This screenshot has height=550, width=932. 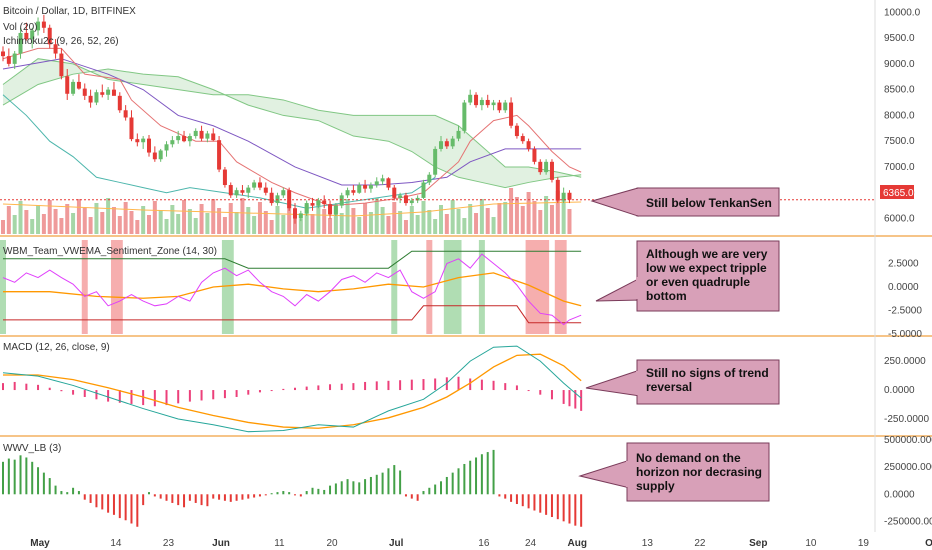 What do you see at coordinates (666, 296) in the screenshot?
I see `callout-text-line-4: bottom` at bounding box center [666, 296].